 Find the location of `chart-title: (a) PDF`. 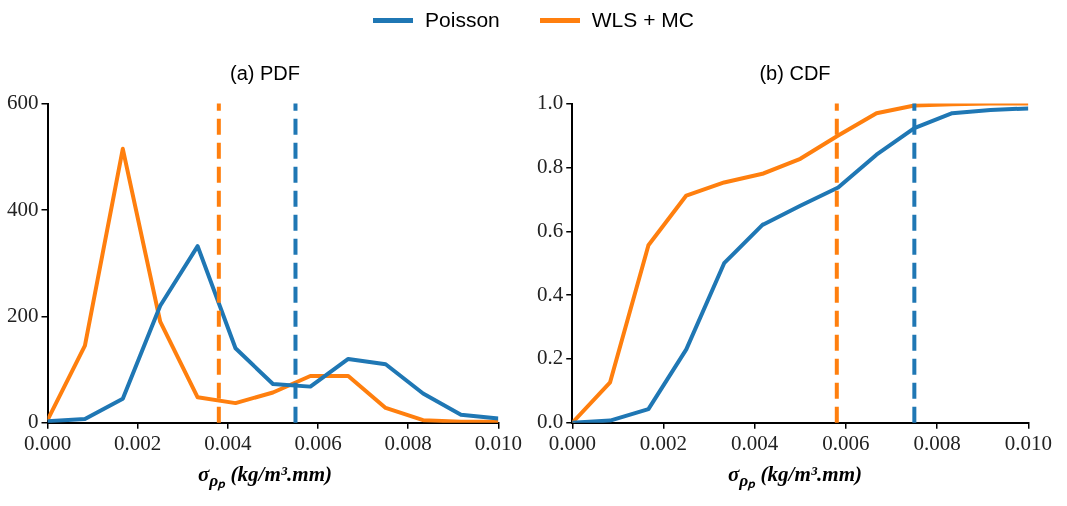

chart-title: (a) PDF is located at coordinates (265, 73).